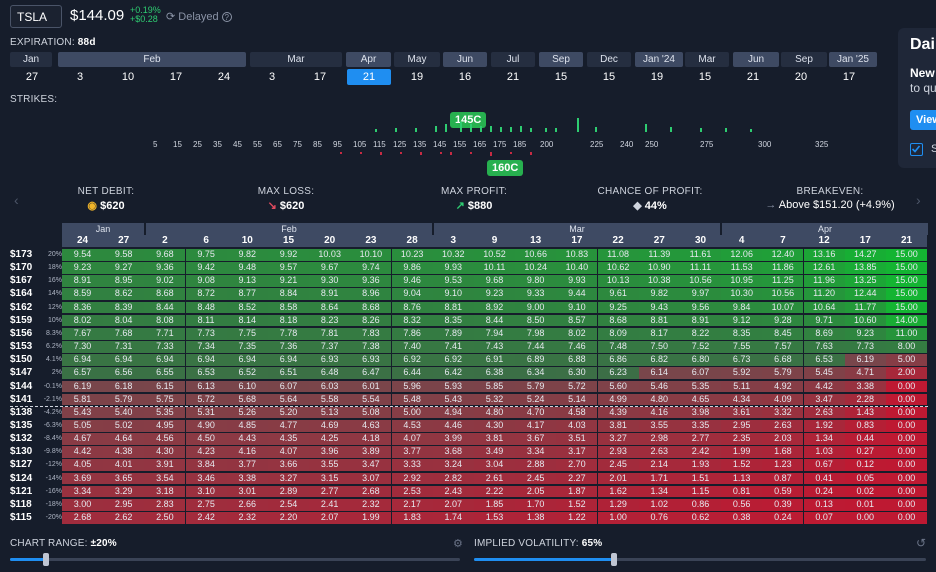  Describe the element at coordinates (659, 518) in the screenshot. I see `table-cell: 0.76` at that location.